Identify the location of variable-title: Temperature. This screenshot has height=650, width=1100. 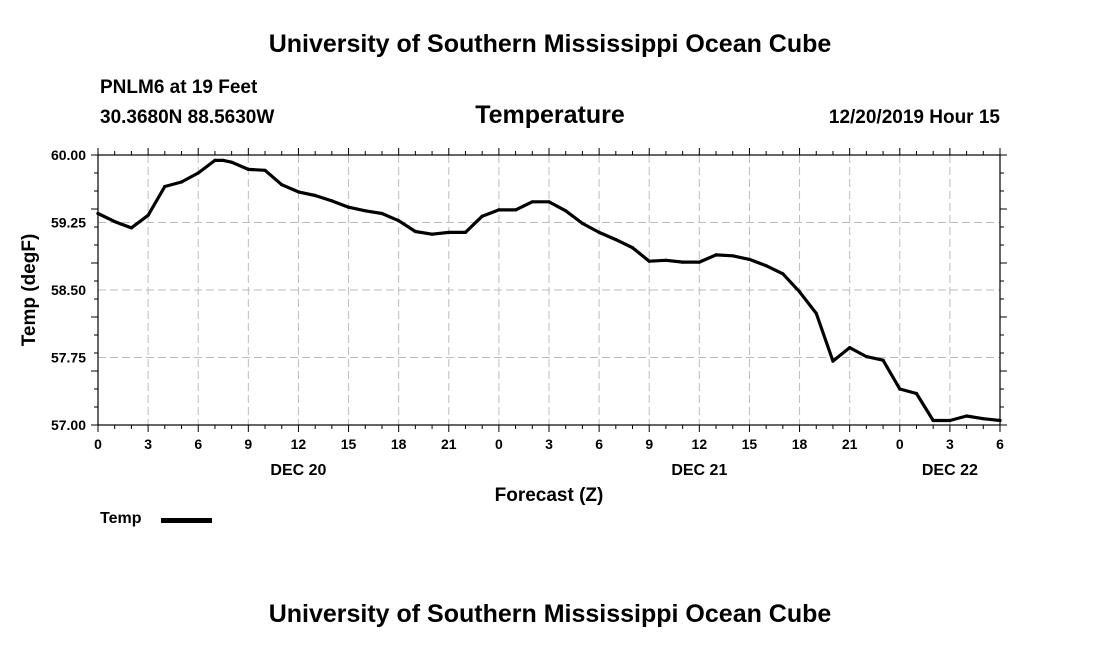
(550, 115).